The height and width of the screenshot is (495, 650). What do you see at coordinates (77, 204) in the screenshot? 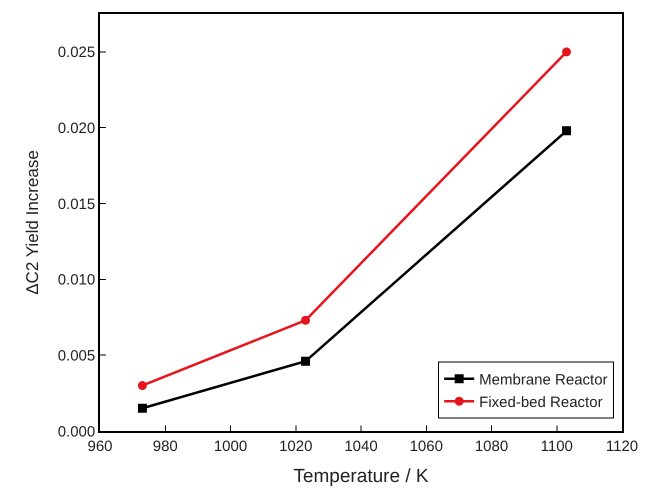
I see `y-tick-label: 0.015` at bounding box center [77, 204].